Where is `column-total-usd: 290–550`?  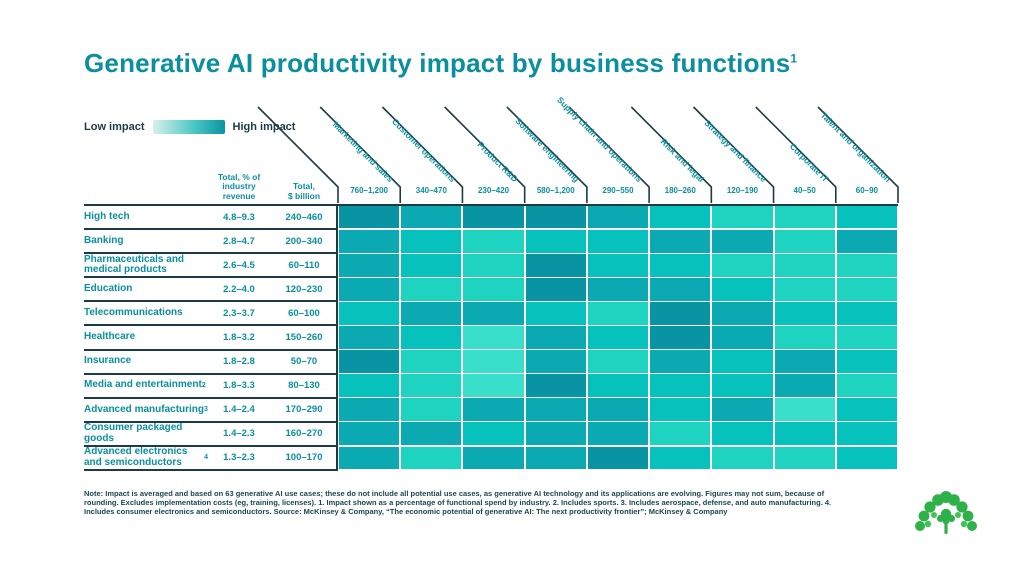
column-total-usd: 290–550 is located at coordinates (618, 190).